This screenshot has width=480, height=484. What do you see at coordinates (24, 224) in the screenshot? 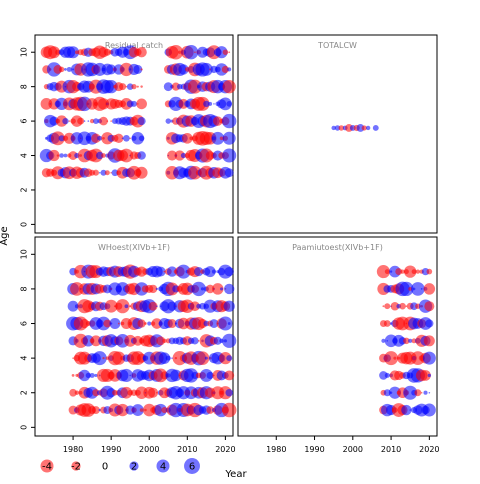
I see `y-tick-label: 0` at bounding box center [24, 224].